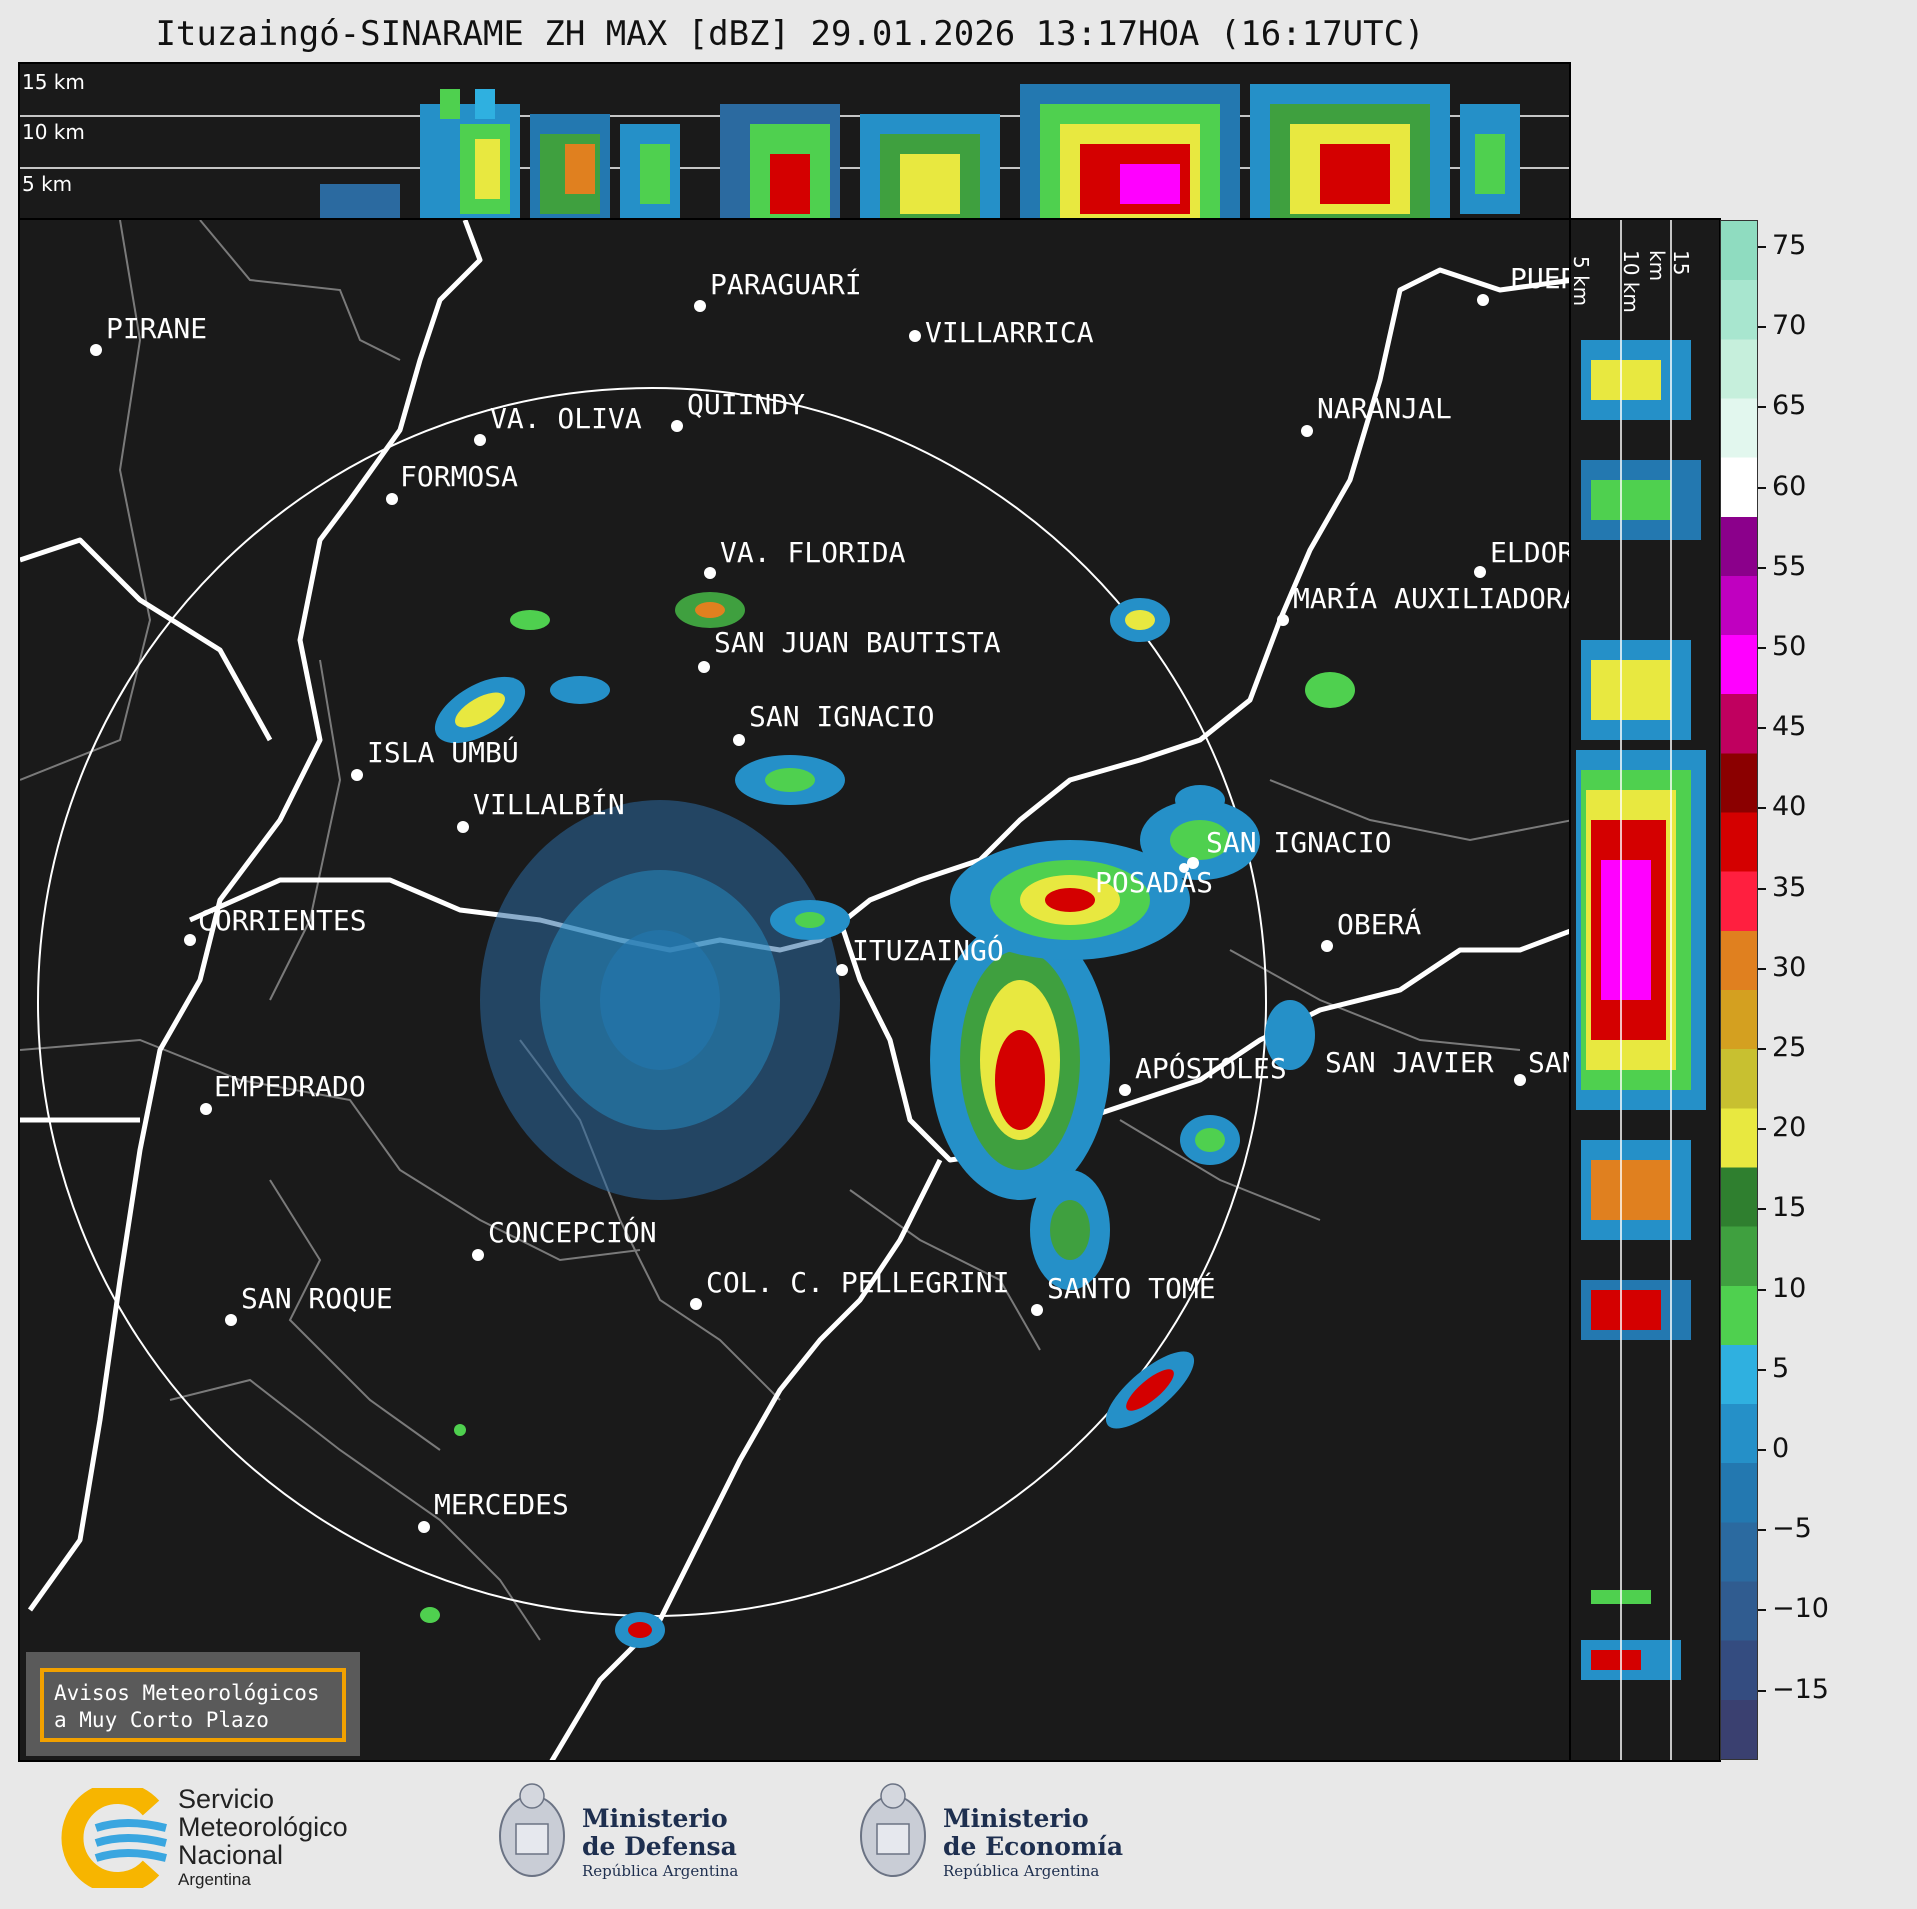 This screenshot has height=1909, width=1917. What do you see at coordinates (857, 642) in the screenshot?
I see `city-label-san-juan-bautista: SAN JUAN BAUTISTA` at bounding box center [857, 642].